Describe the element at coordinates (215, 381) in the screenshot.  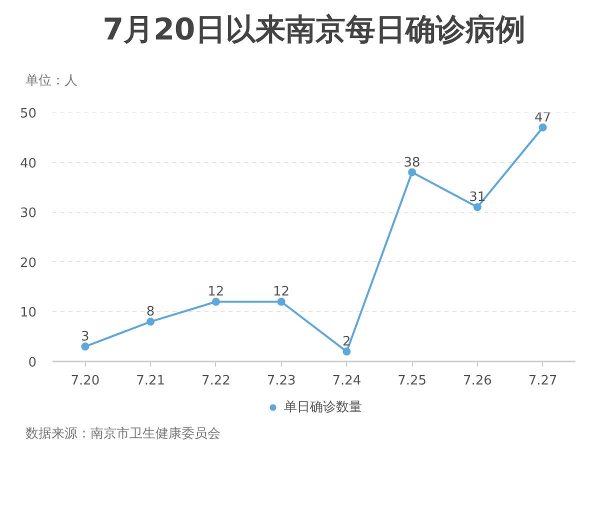
I see `x-tick-label: 7.22` at that location.